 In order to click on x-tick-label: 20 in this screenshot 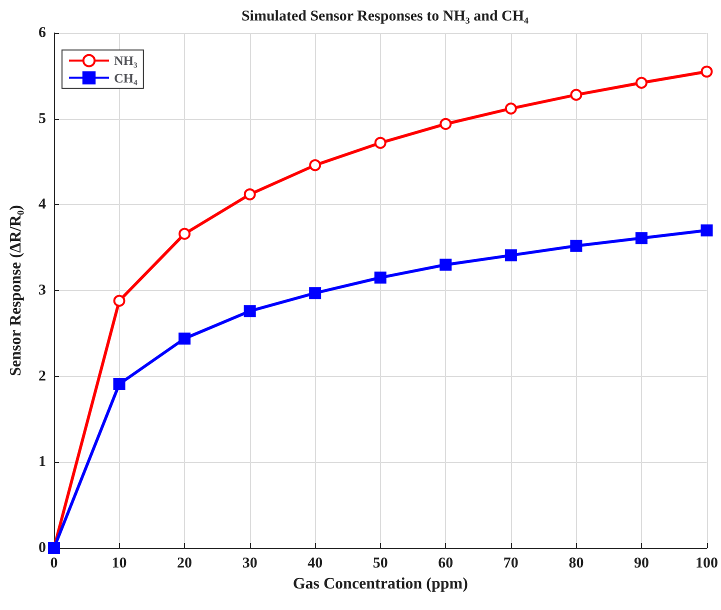, I will do `click(184, 564)`.